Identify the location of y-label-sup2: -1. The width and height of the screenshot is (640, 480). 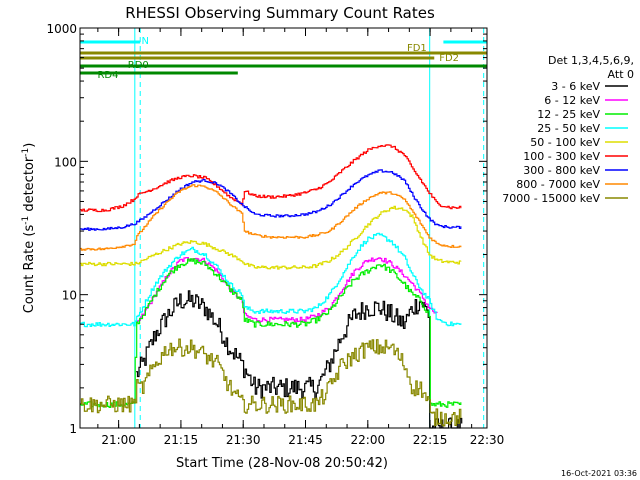
(26, 152).